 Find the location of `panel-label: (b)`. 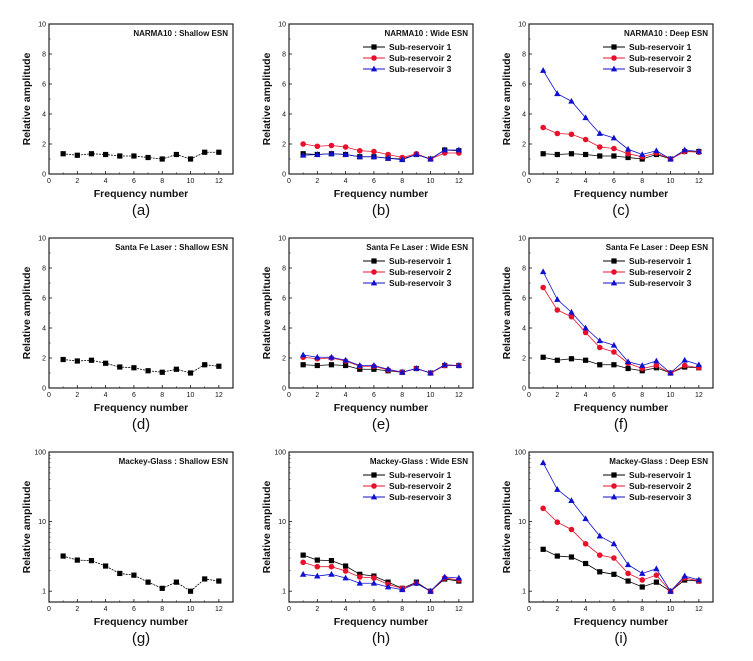

panel-label: (b) is located at coordinates (381, 210).